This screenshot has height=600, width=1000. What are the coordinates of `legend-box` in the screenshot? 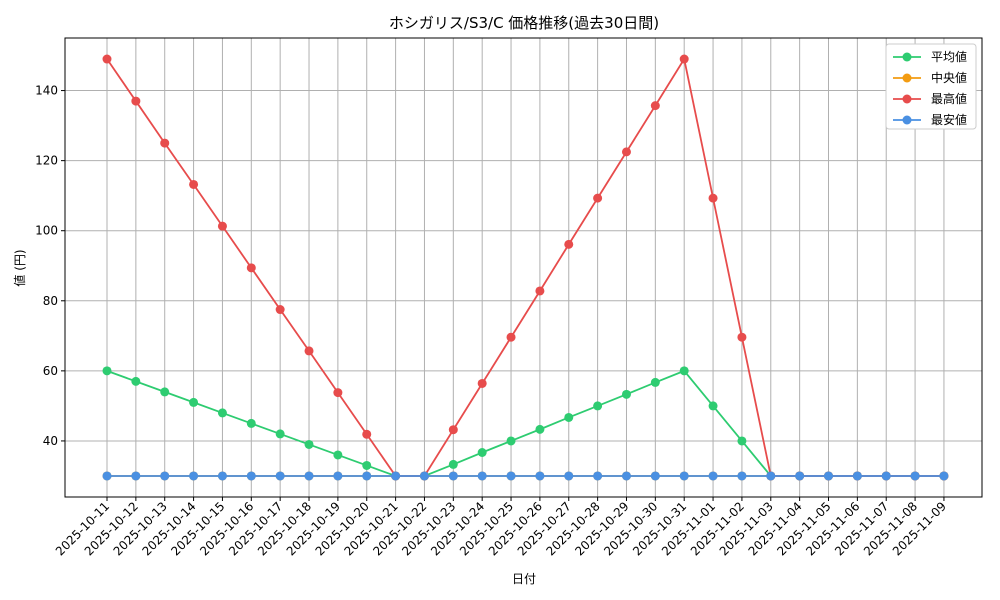 It's located at (931, 86).